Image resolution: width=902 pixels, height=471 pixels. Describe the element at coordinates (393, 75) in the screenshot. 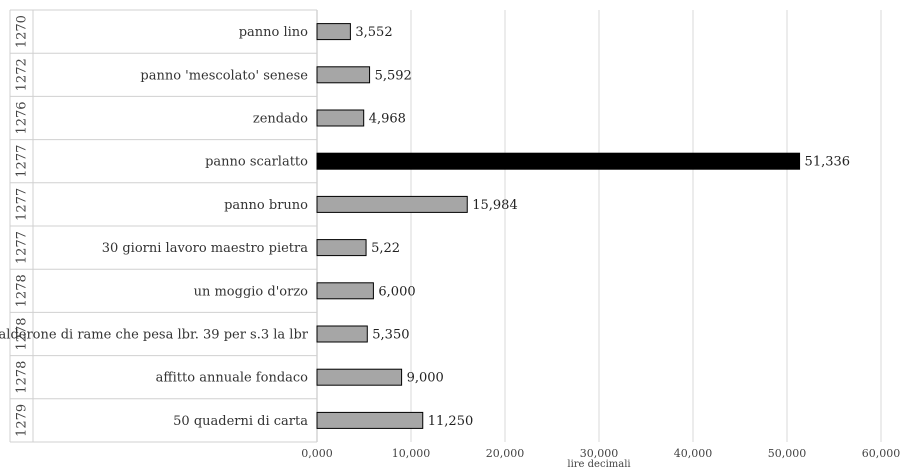

I see `data-label: 5,592` at that location.